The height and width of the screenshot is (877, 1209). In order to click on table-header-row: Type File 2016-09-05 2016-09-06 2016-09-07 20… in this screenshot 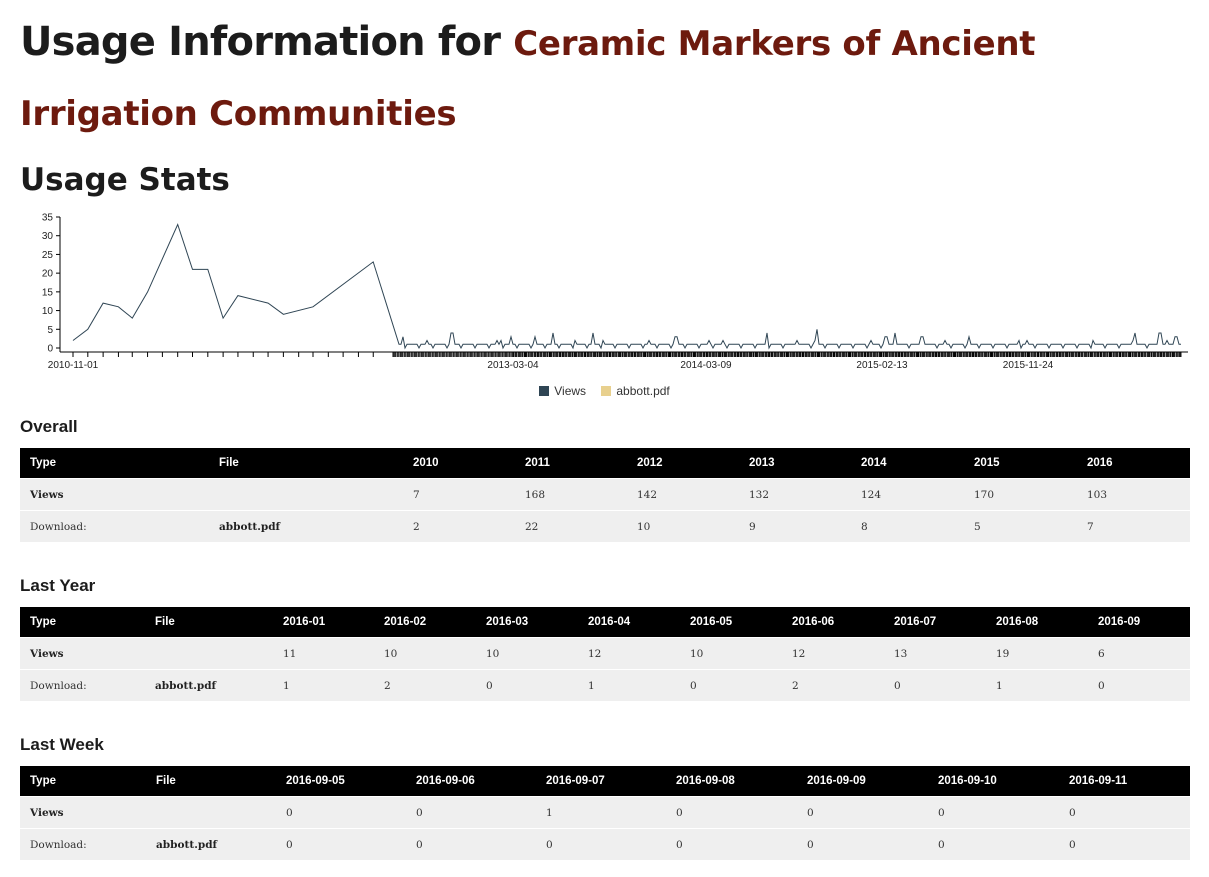, I will do `click(605, 781)`.